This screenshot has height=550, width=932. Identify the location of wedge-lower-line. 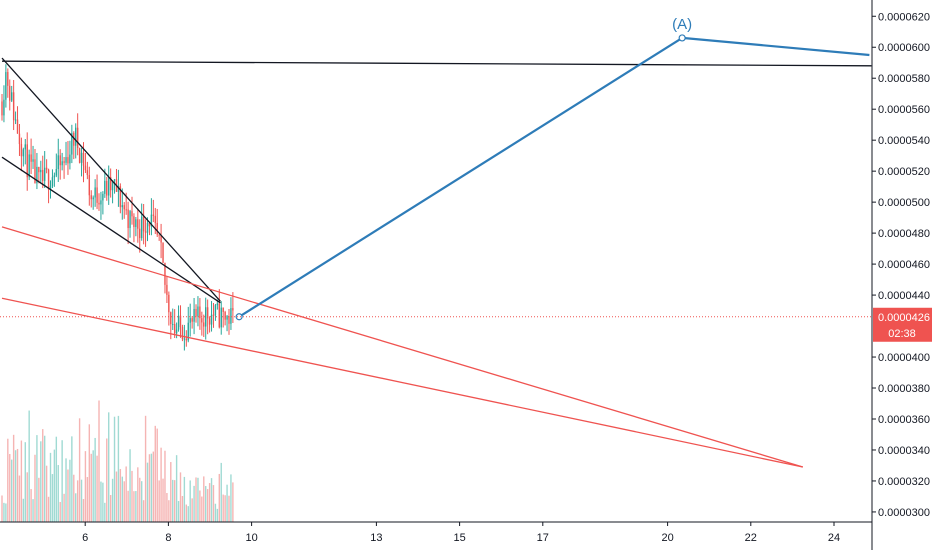
(111, 230).